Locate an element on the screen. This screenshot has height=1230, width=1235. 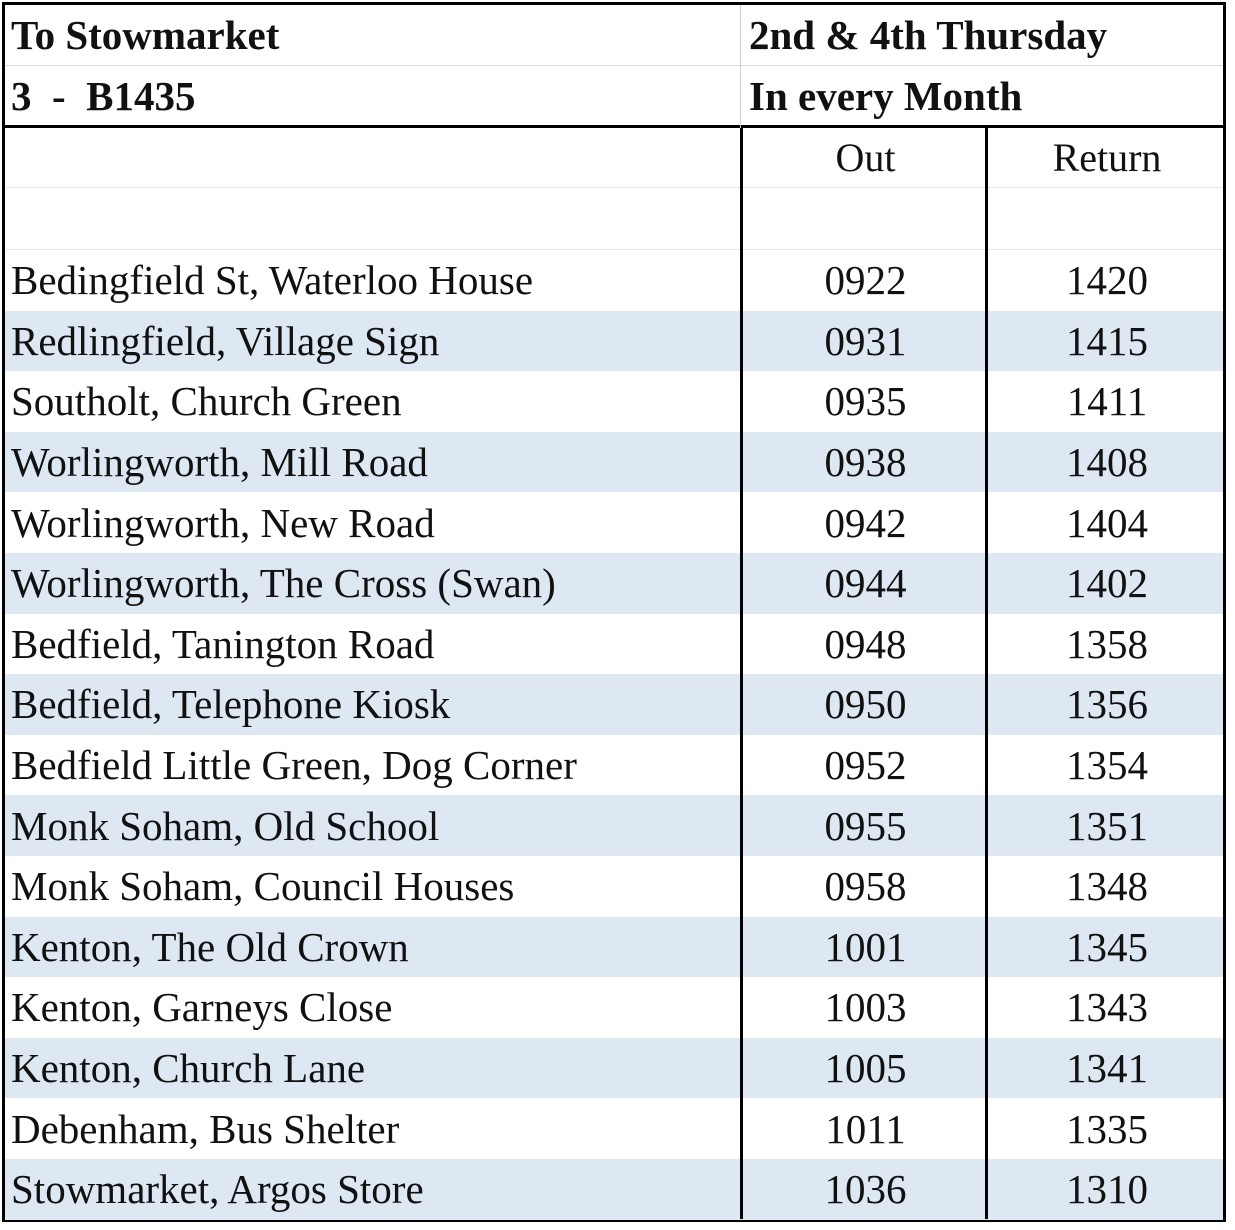
stop-name: Bedingfield St, Waterloo House is located at coordinates (272, 280).